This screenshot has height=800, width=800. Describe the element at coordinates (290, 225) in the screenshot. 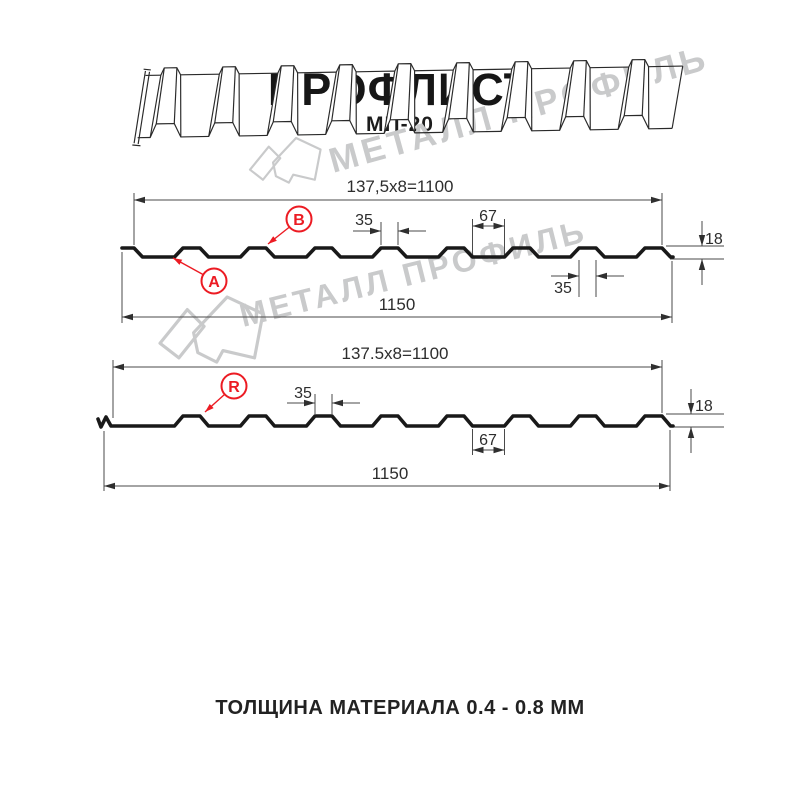

I see `label-circle-b: B` at that location.